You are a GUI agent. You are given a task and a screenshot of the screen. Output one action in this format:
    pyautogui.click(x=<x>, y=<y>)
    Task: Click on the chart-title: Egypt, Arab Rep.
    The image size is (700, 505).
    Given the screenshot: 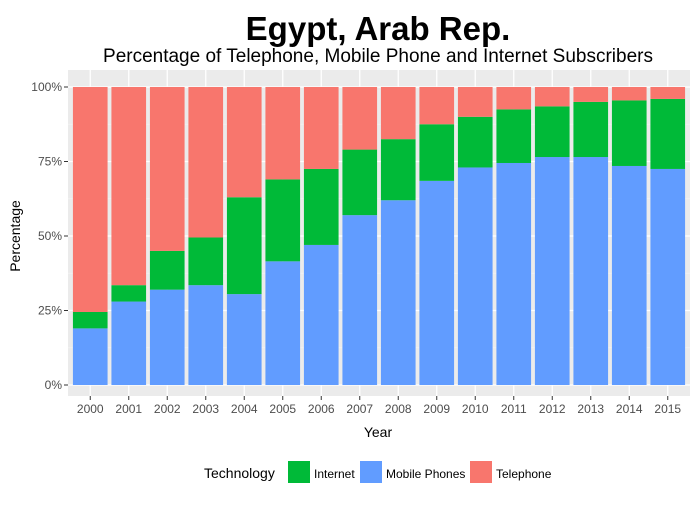 What is the action you would take?
    pyautogui.click(x=378, y=28)
    